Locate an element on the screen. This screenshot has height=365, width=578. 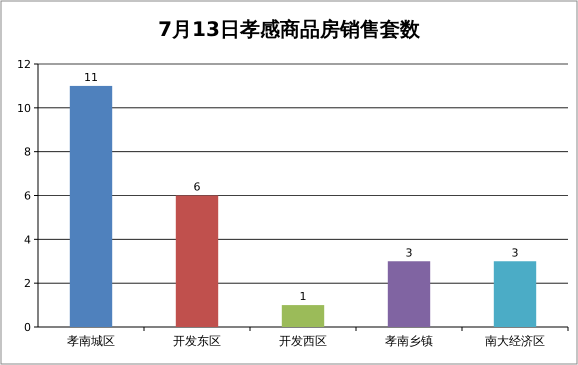
x-tick-label: 孝南城区 is located at coordinates (91, 341).